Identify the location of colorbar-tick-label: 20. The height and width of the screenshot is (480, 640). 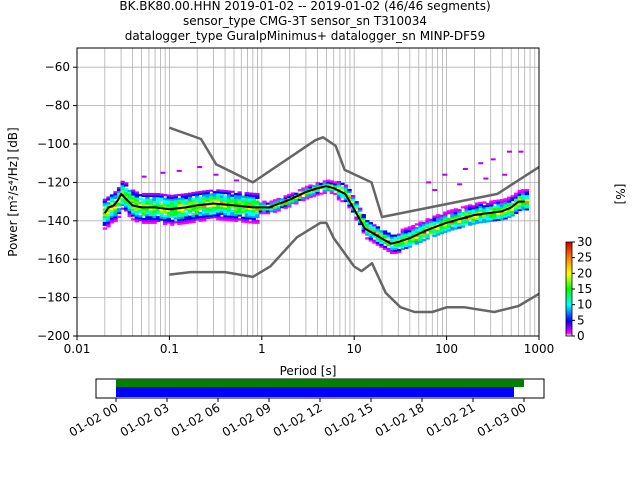
(584, 273).